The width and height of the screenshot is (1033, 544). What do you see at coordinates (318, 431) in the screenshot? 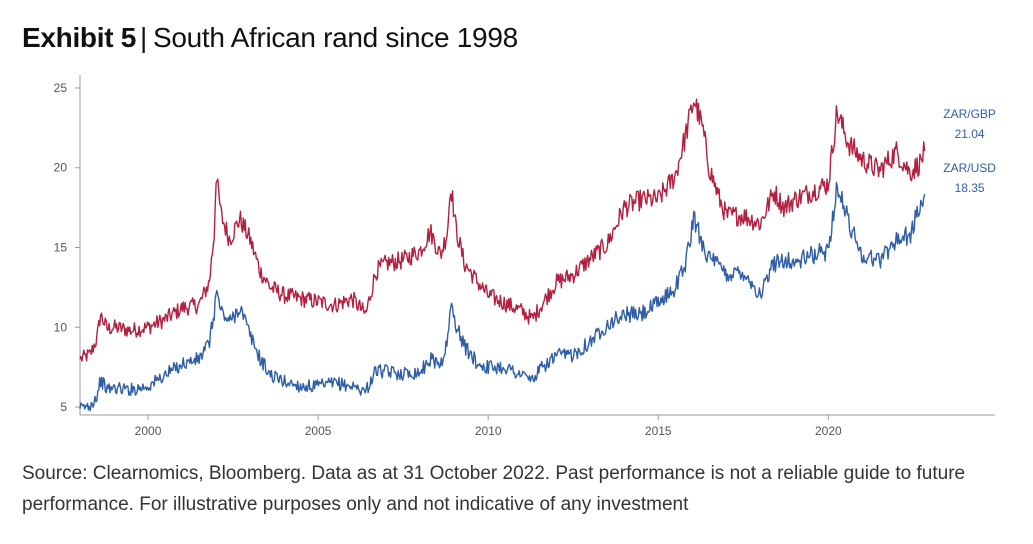
I see `x-tick-label: 2005` at bounding box center [318, 431].